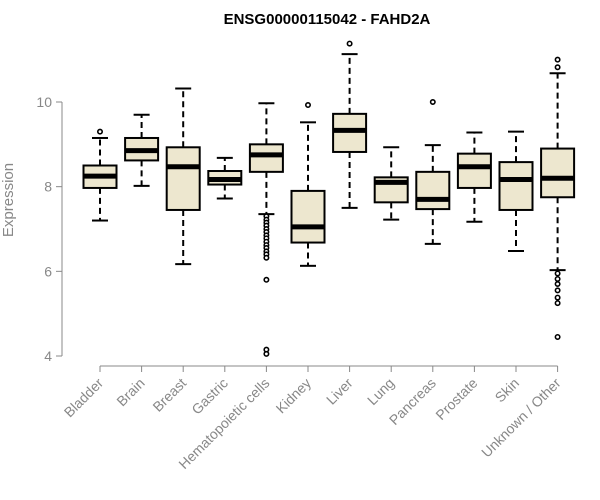 The height and width of the screenshot is (500, 600). What do you see at coordinates (169, 395) in the screenshot?
I see `x-tick-label: Breast` at bounding box center [169, 395].